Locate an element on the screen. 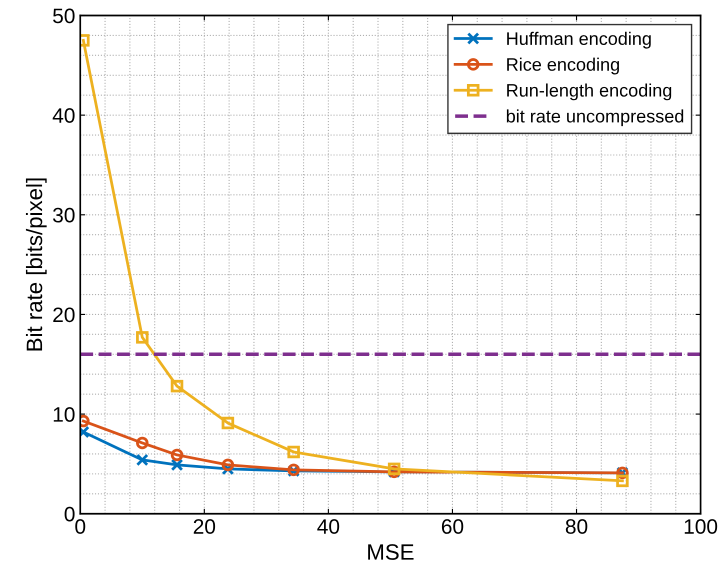  y-tick-label: 30 is located at coordinates (64, 215).